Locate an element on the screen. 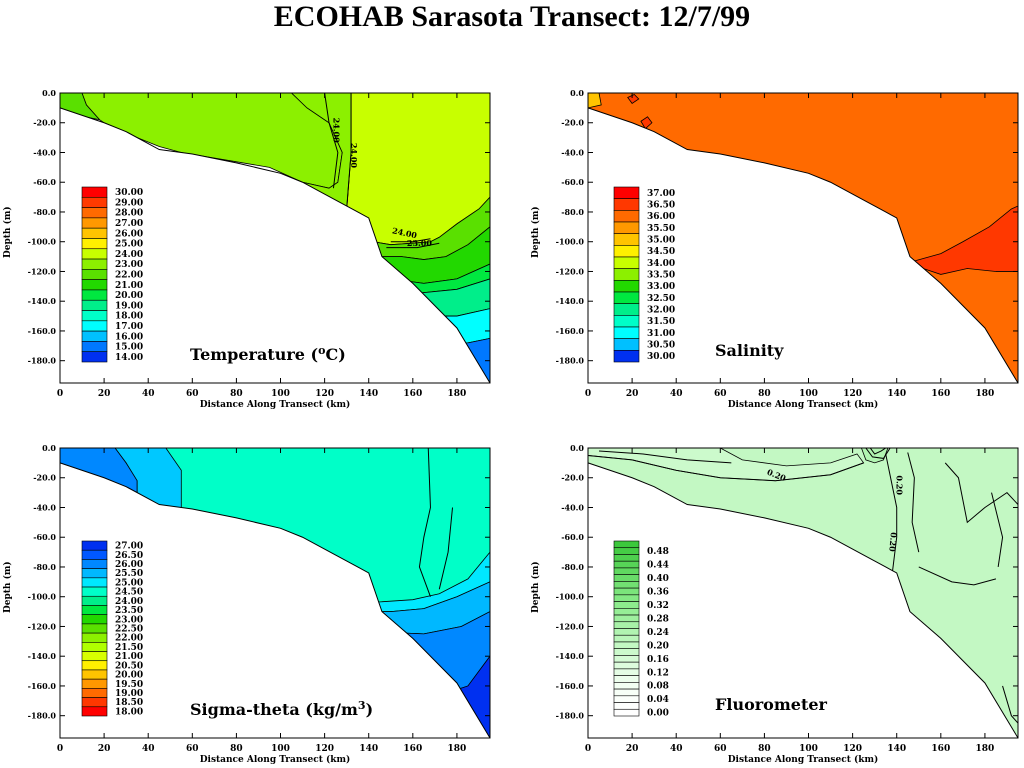  legend-label: 21.50 is located at coordinates (129, 648).